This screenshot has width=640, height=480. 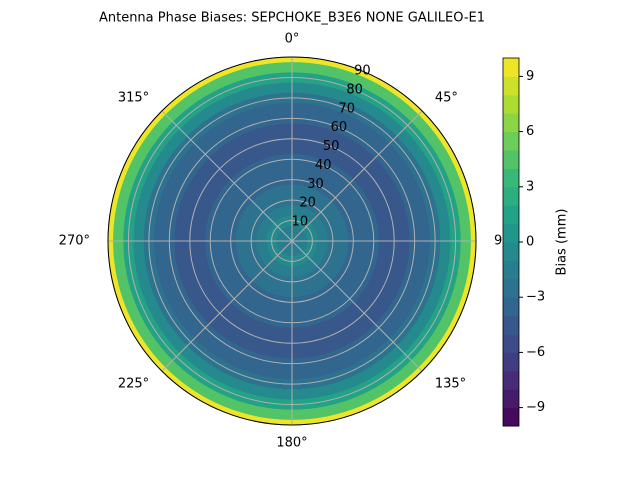 I want to click on colorbar-tick-label: −3, so click(x=535, y=297).